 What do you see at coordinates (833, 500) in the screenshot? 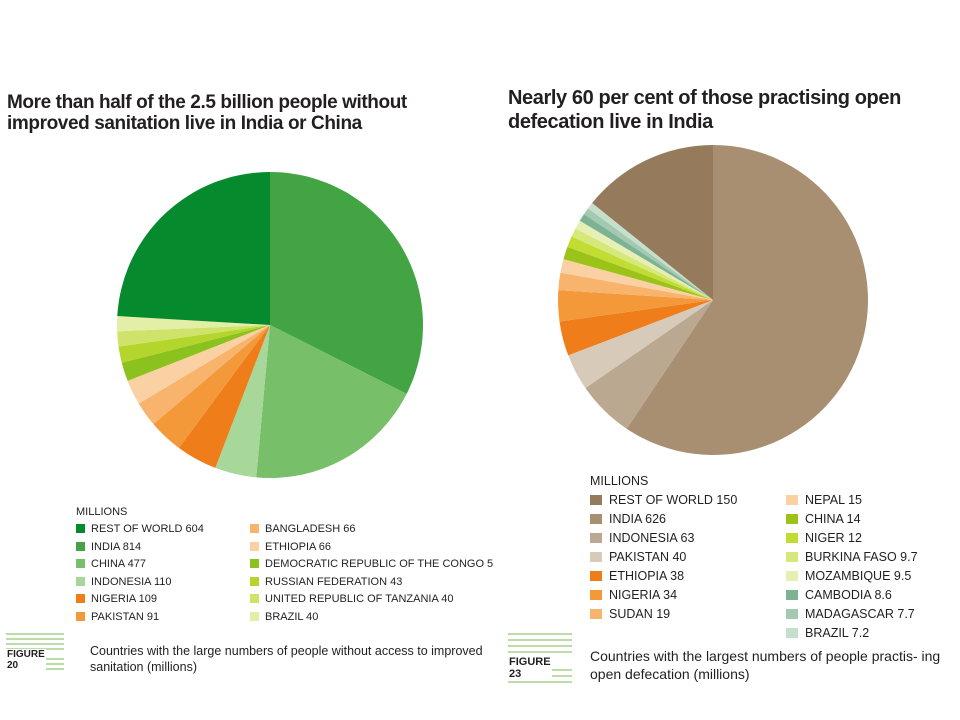
I see `legend-label: NEPAL 15` at bounding box center [833, 500].